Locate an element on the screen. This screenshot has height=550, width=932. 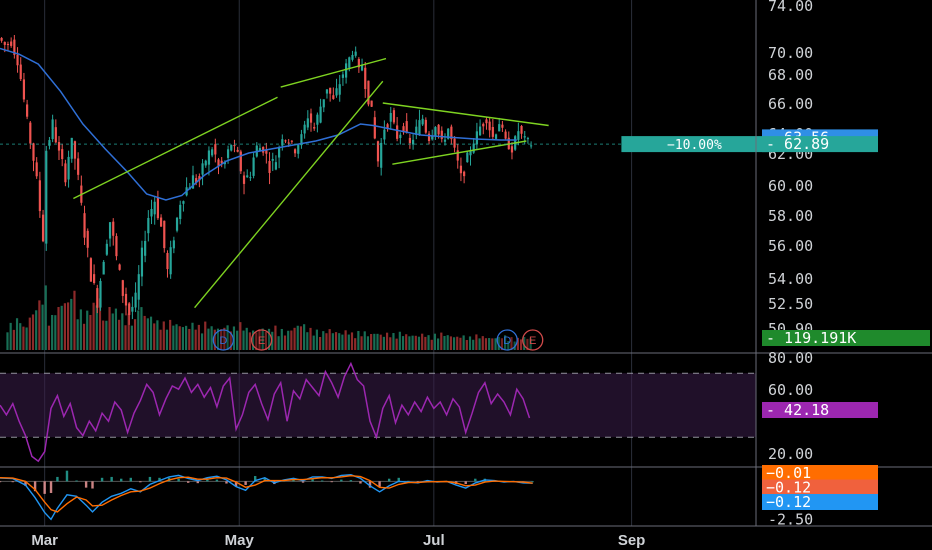
measure-label-box is located at coordinates (695, 144).